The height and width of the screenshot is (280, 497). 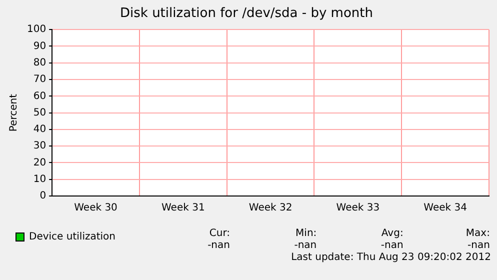 What do you see at coordinates (39, 162) in the screenshot?
I see `y-tick-label: 20` at bounding box center [39, 162].